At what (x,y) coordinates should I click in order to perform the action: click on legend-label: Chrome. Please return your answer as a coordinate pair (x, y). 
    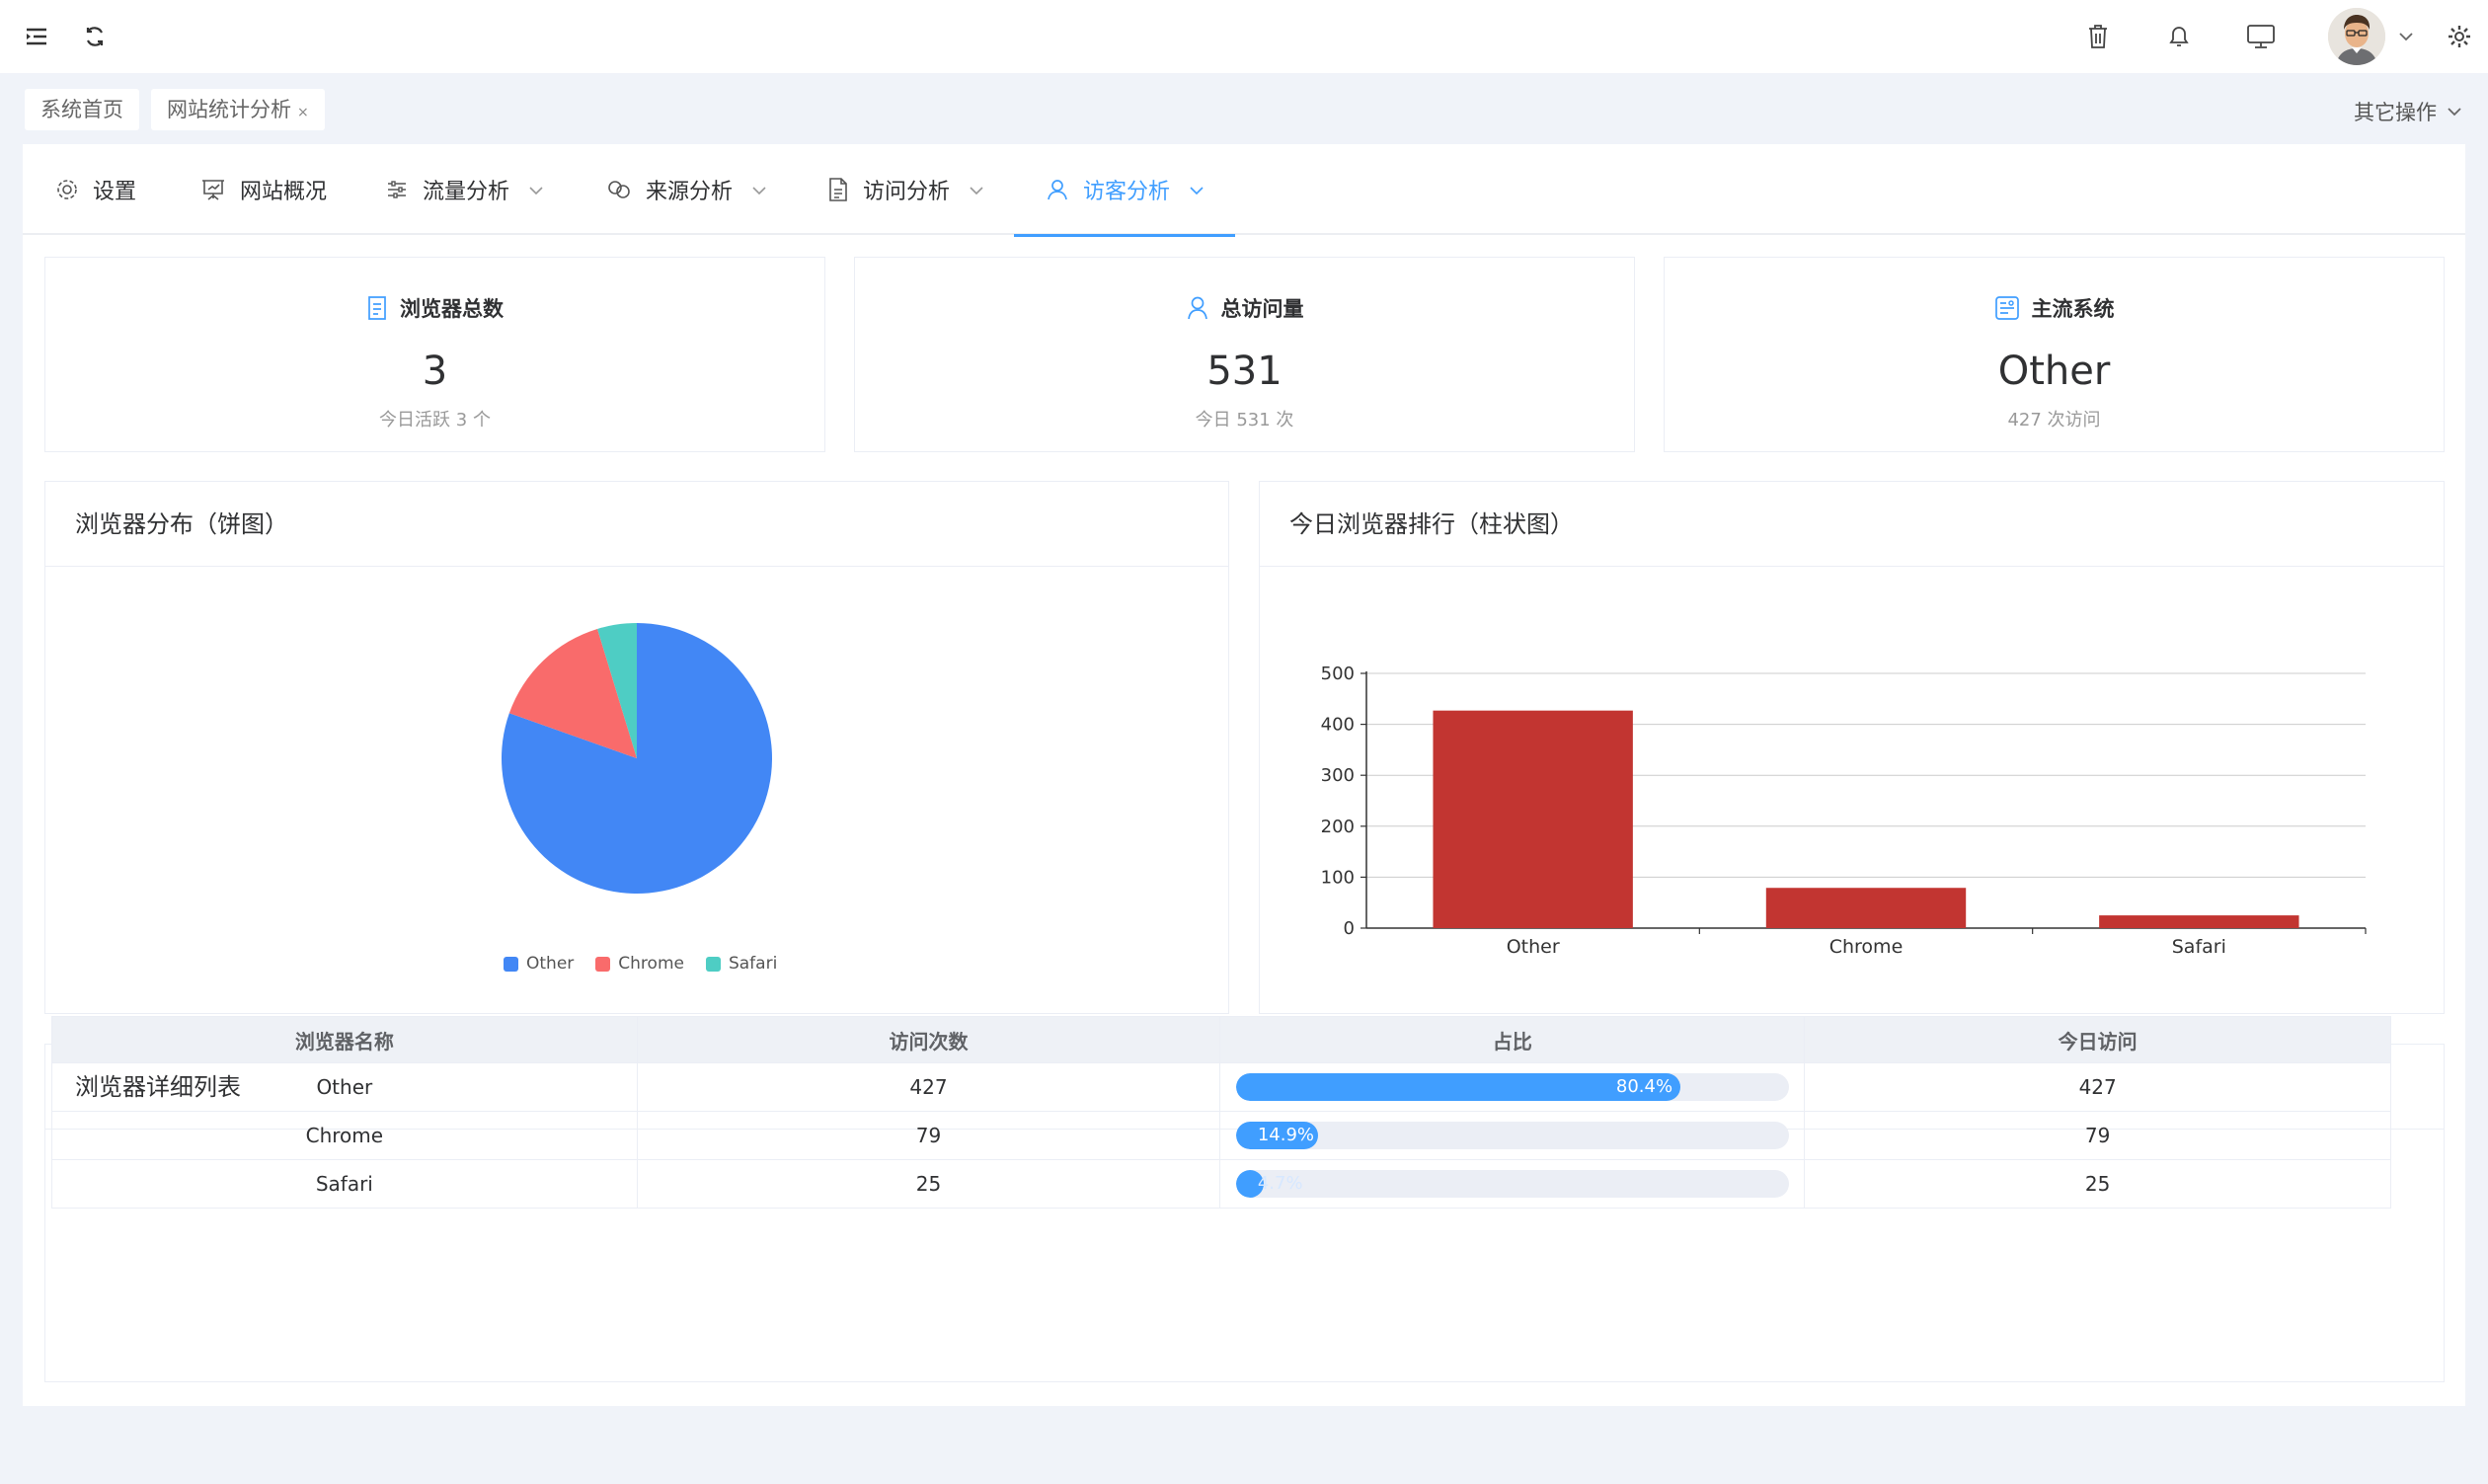
    Looking at the image, I should click on (651, 964).